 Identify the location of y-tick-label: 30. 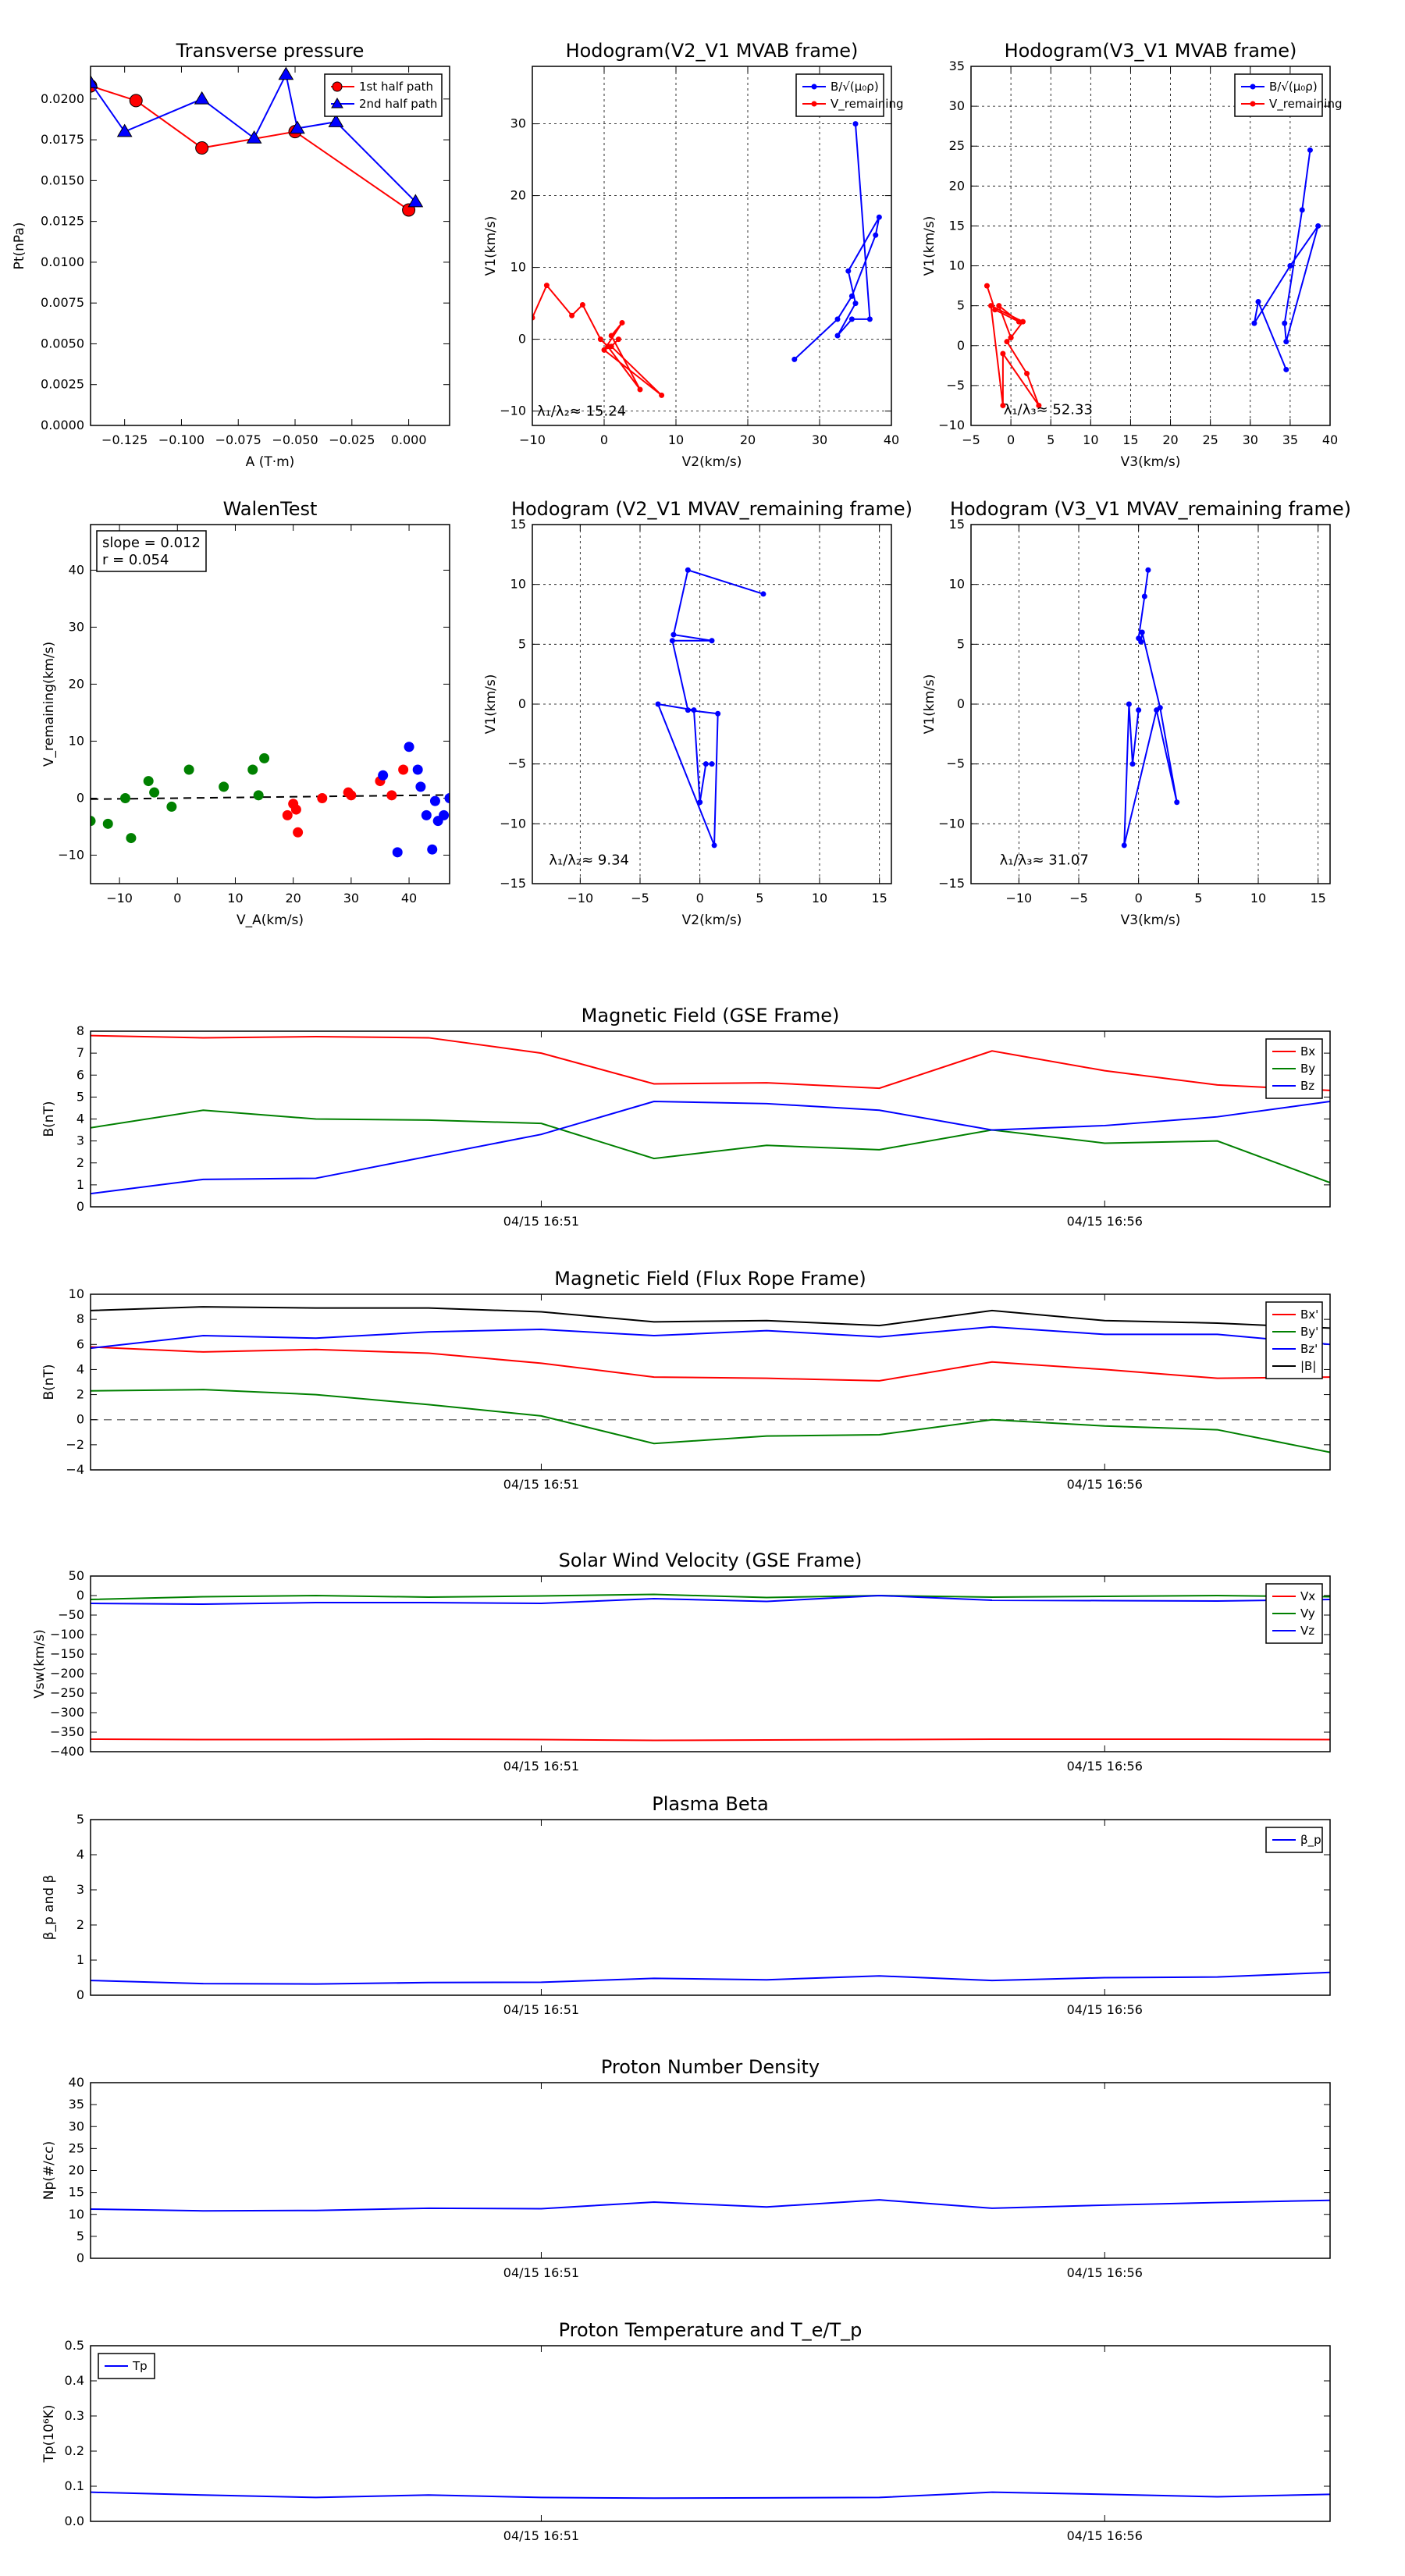
(957, 105).